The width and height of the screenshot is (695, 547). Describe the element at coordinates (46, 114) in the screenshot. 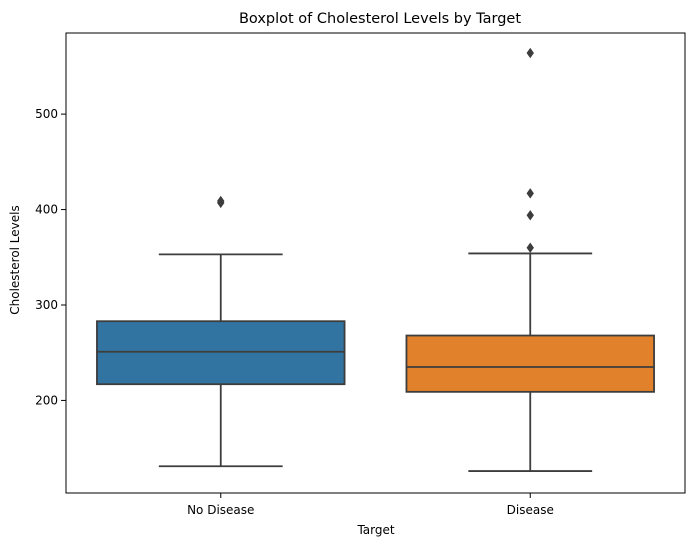

I see `y-tick-label: 500` at that location.